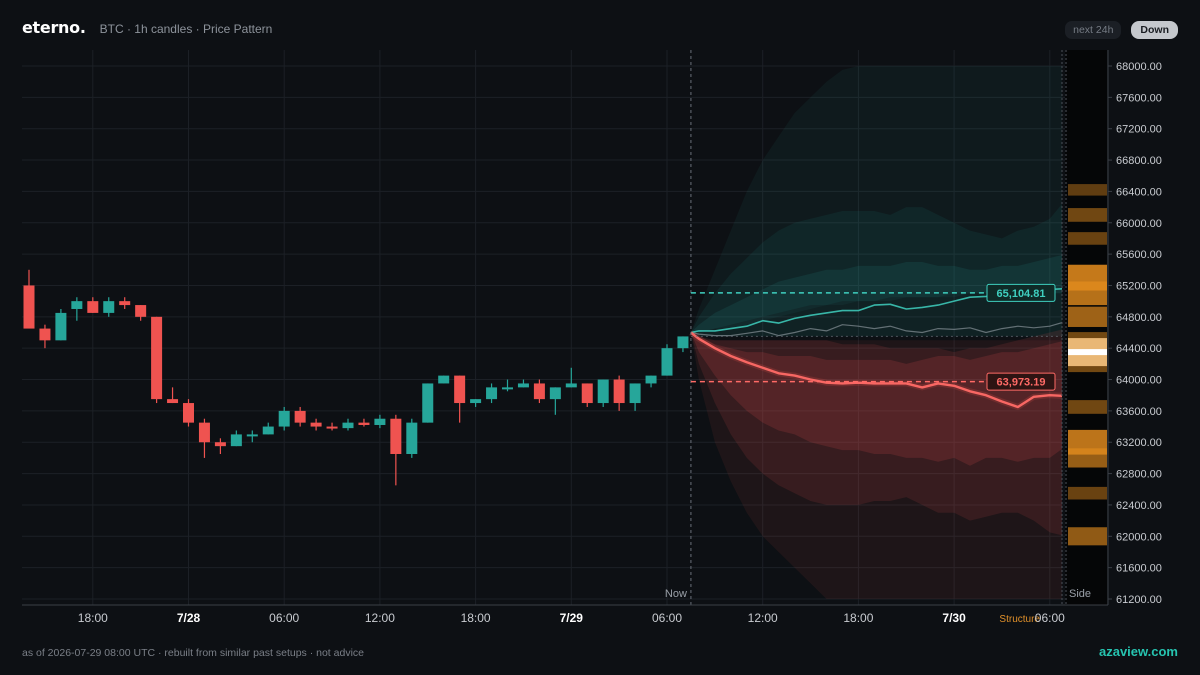 The image size is (1200, 675). I want to click on y-tick-label: 66000.00, so click(1139, 224).